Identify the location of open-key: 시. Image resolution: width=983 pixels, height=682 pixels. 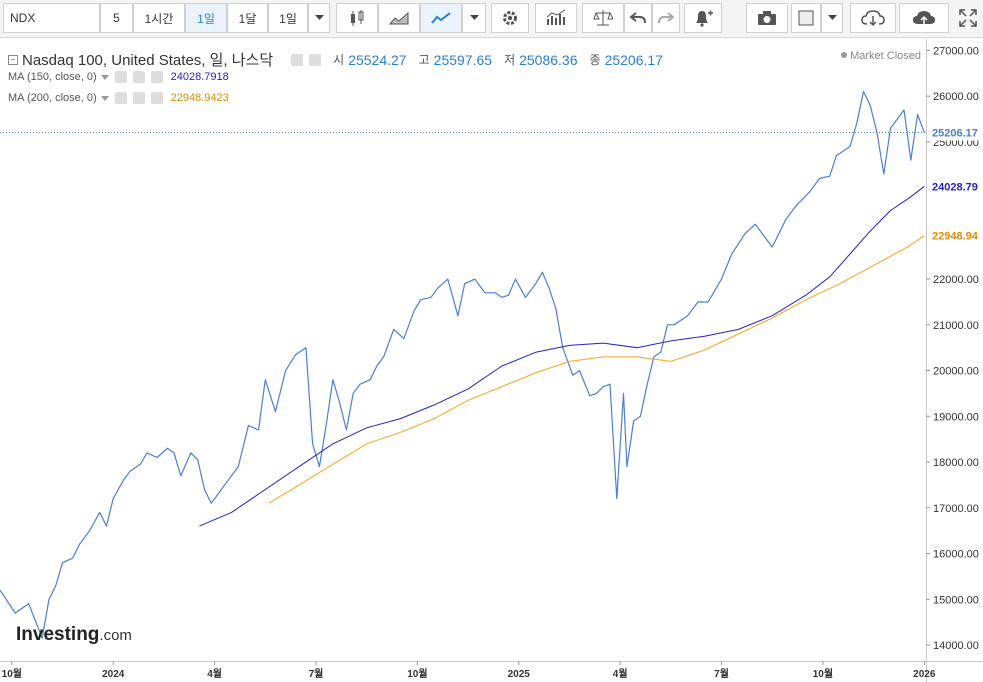
(339, 60).